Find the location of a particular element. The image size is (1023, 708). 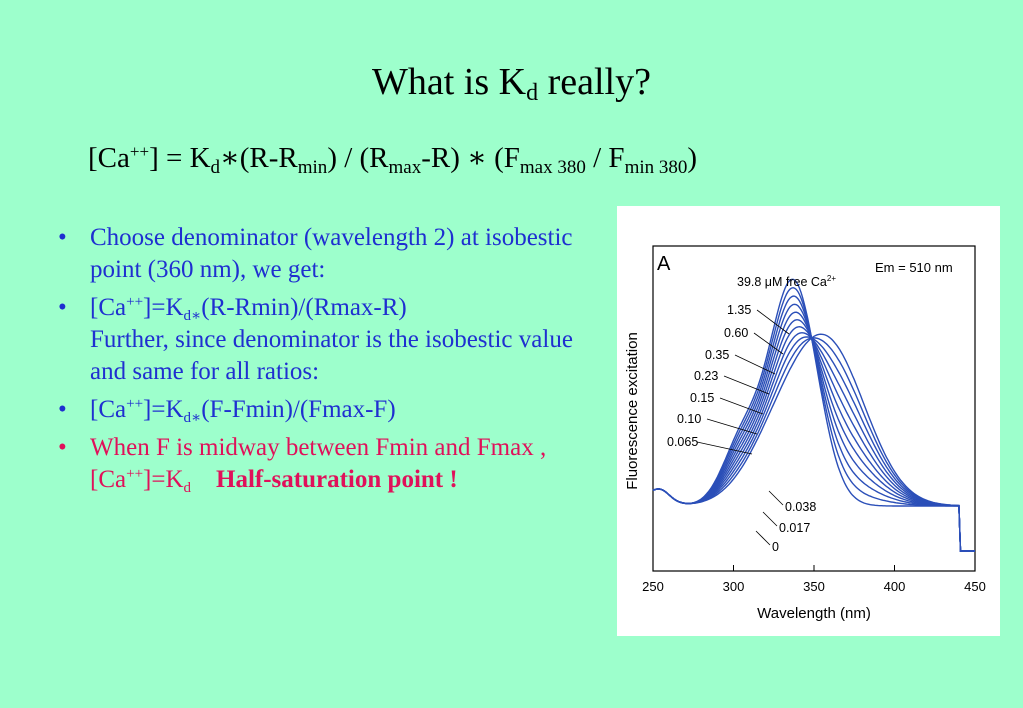

x-tick-label-450: 450 is located at coordinates (975, 586).